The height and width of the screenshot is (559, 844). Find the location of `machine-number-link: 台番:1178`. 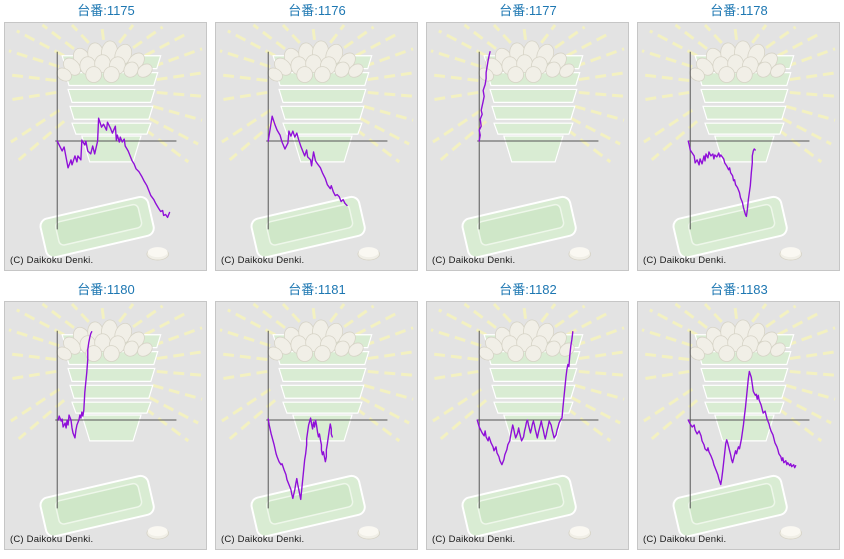

machine-number-link: 台番:1178 is located at coordinates (739, 10).